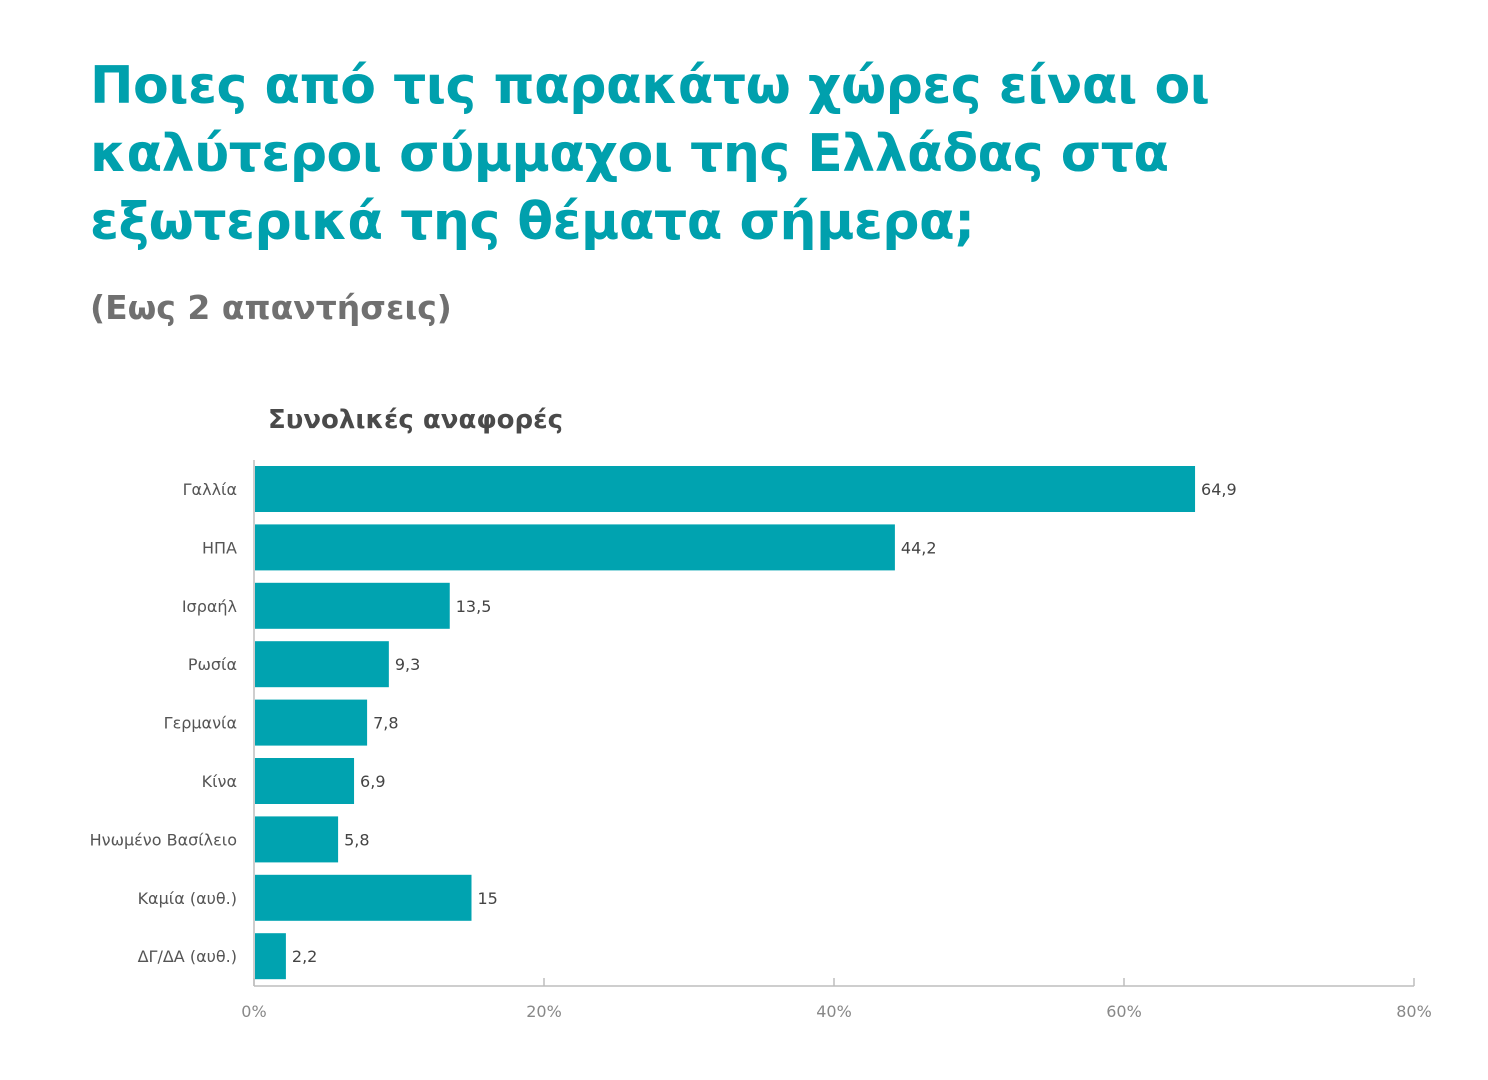  Describe the element at coordinates (1414, 1011) in the screenshot. I see `x-tick-label: 80%` at that location.